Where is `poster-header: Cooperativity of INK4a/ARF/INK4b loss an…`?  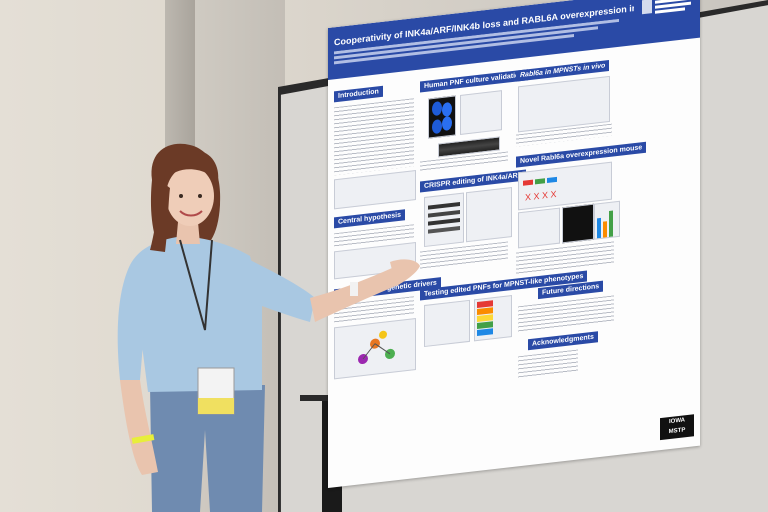
poster-header: Cooperativity of INK4a/ARF/INK4b loss an… is located at coordinates (514, 40).